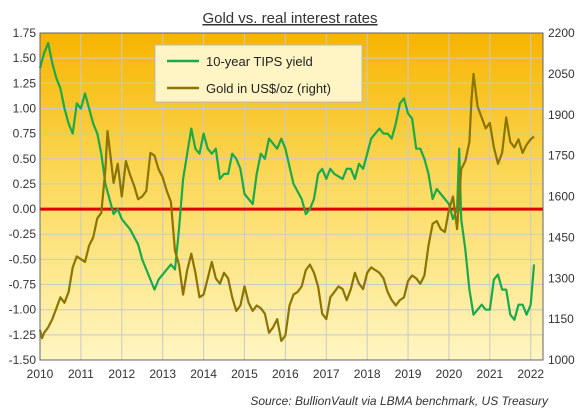  Describe the element at coordinates (449, 374) in the screenshot. I see `x-tick-label: 2020` at that location.